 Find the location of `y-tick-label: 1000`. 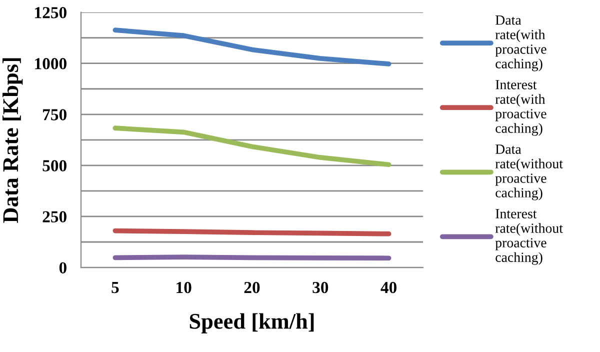

y-tick-label: 1000 is located at coordinates (50, 64).